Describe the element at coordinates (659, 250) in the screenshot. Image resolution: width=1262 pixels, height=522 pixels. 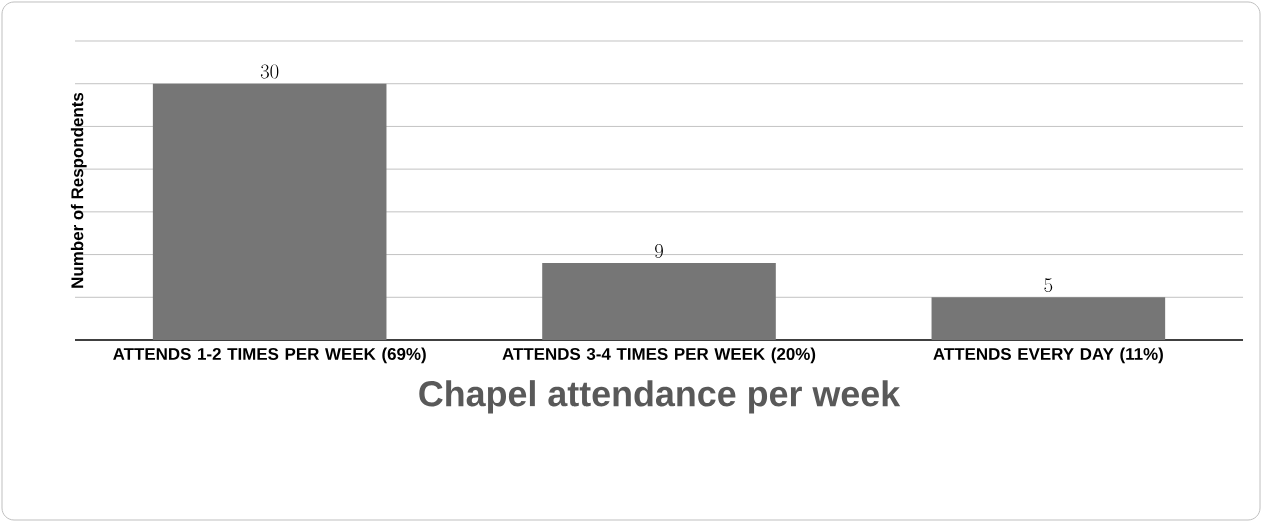
I see `data-label: 9` at that location.